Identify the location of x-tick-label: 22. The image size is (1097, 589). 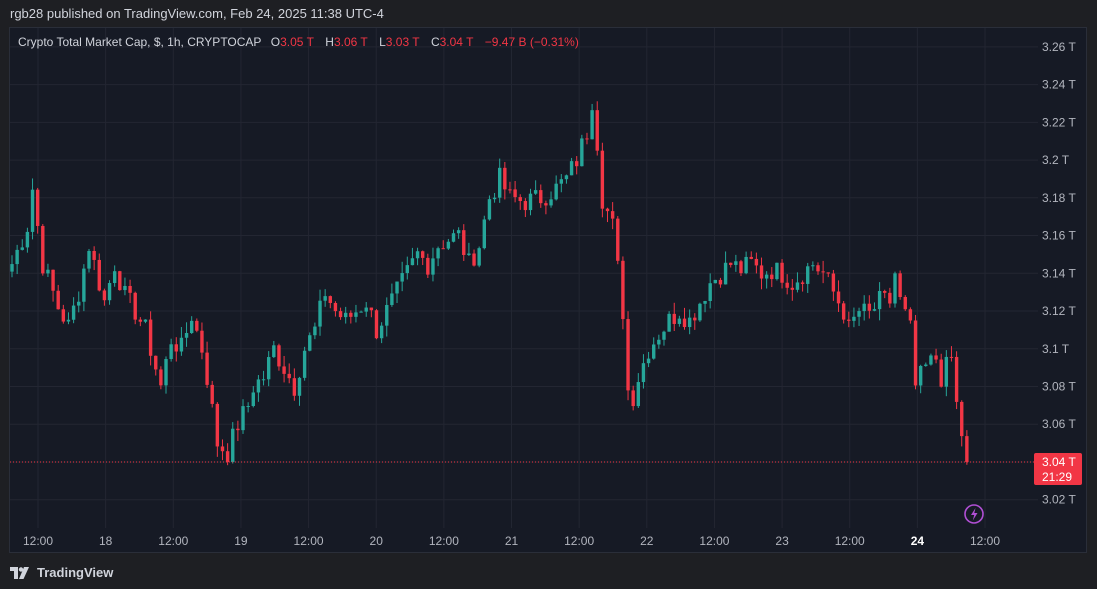
(647, 541).